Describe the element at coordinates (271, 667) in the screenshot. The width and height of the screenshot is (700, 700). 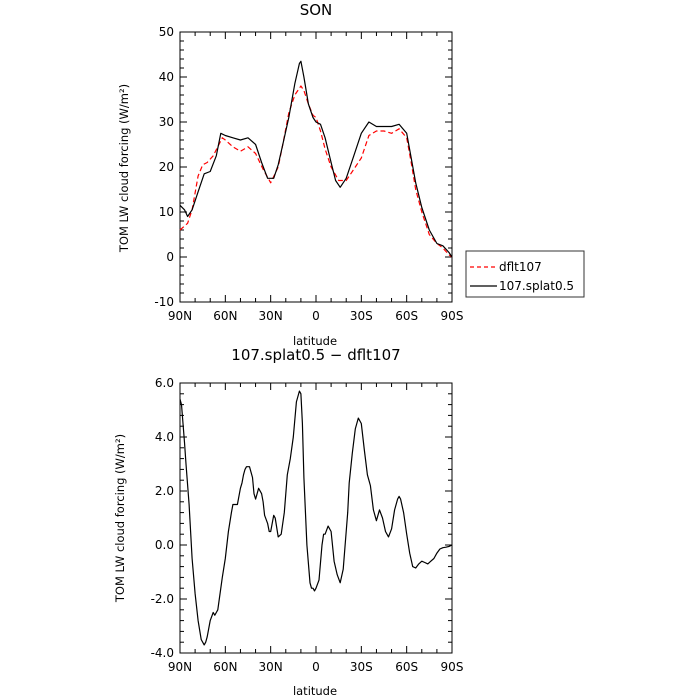
I see `bottom-x-tick-label: 30N` at that location.